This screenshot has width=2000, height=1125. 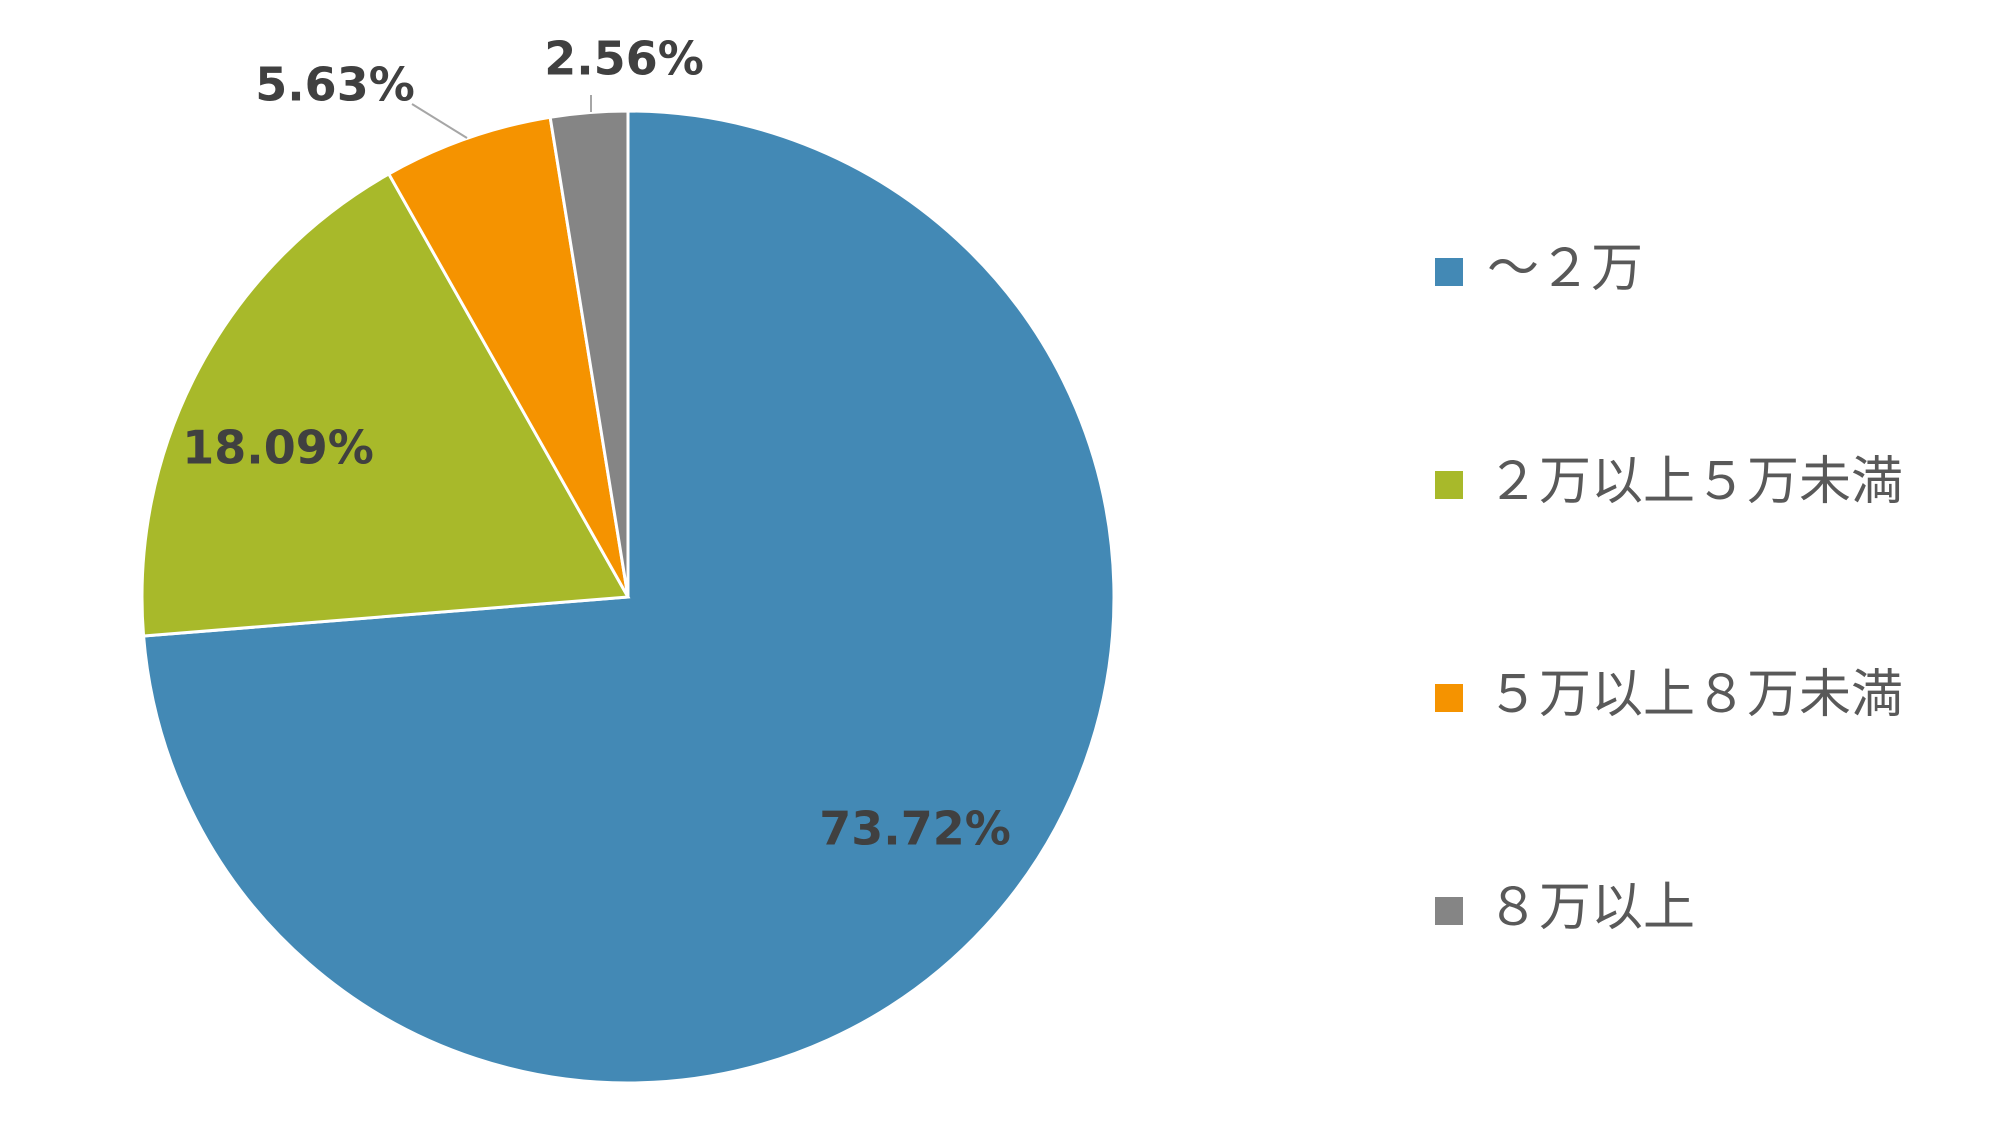 What do you see at coordinates (278, 448) in the screenshot?
I see `data-label-20k-to-50k: 18.09%` at bounding box center [278, 448].